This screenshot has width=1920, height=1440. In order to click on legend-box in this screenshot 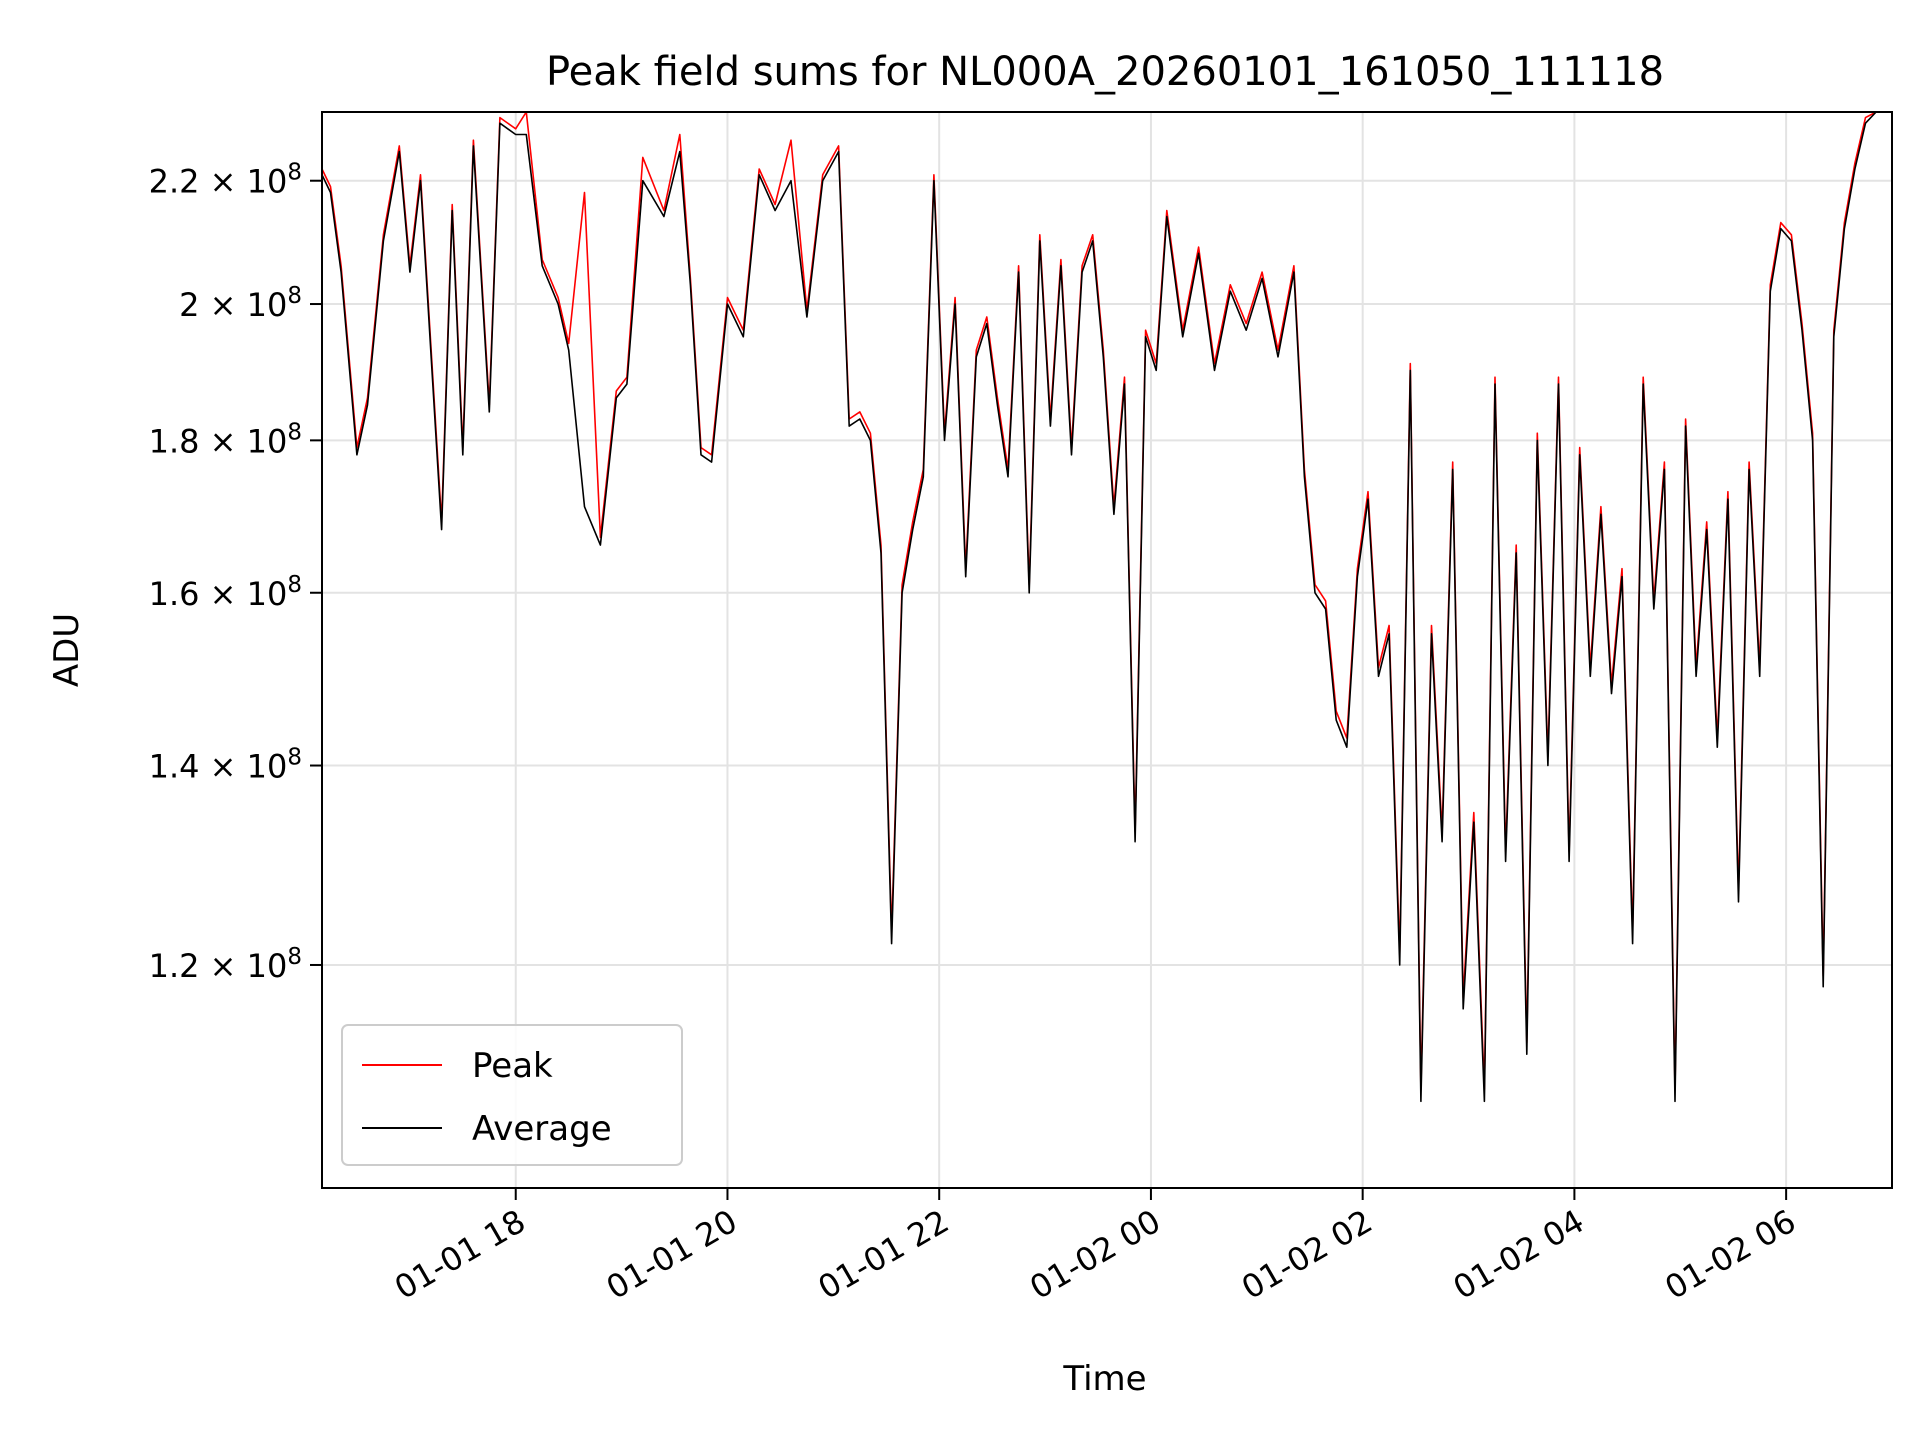, I will do `click(512, 1095)`.